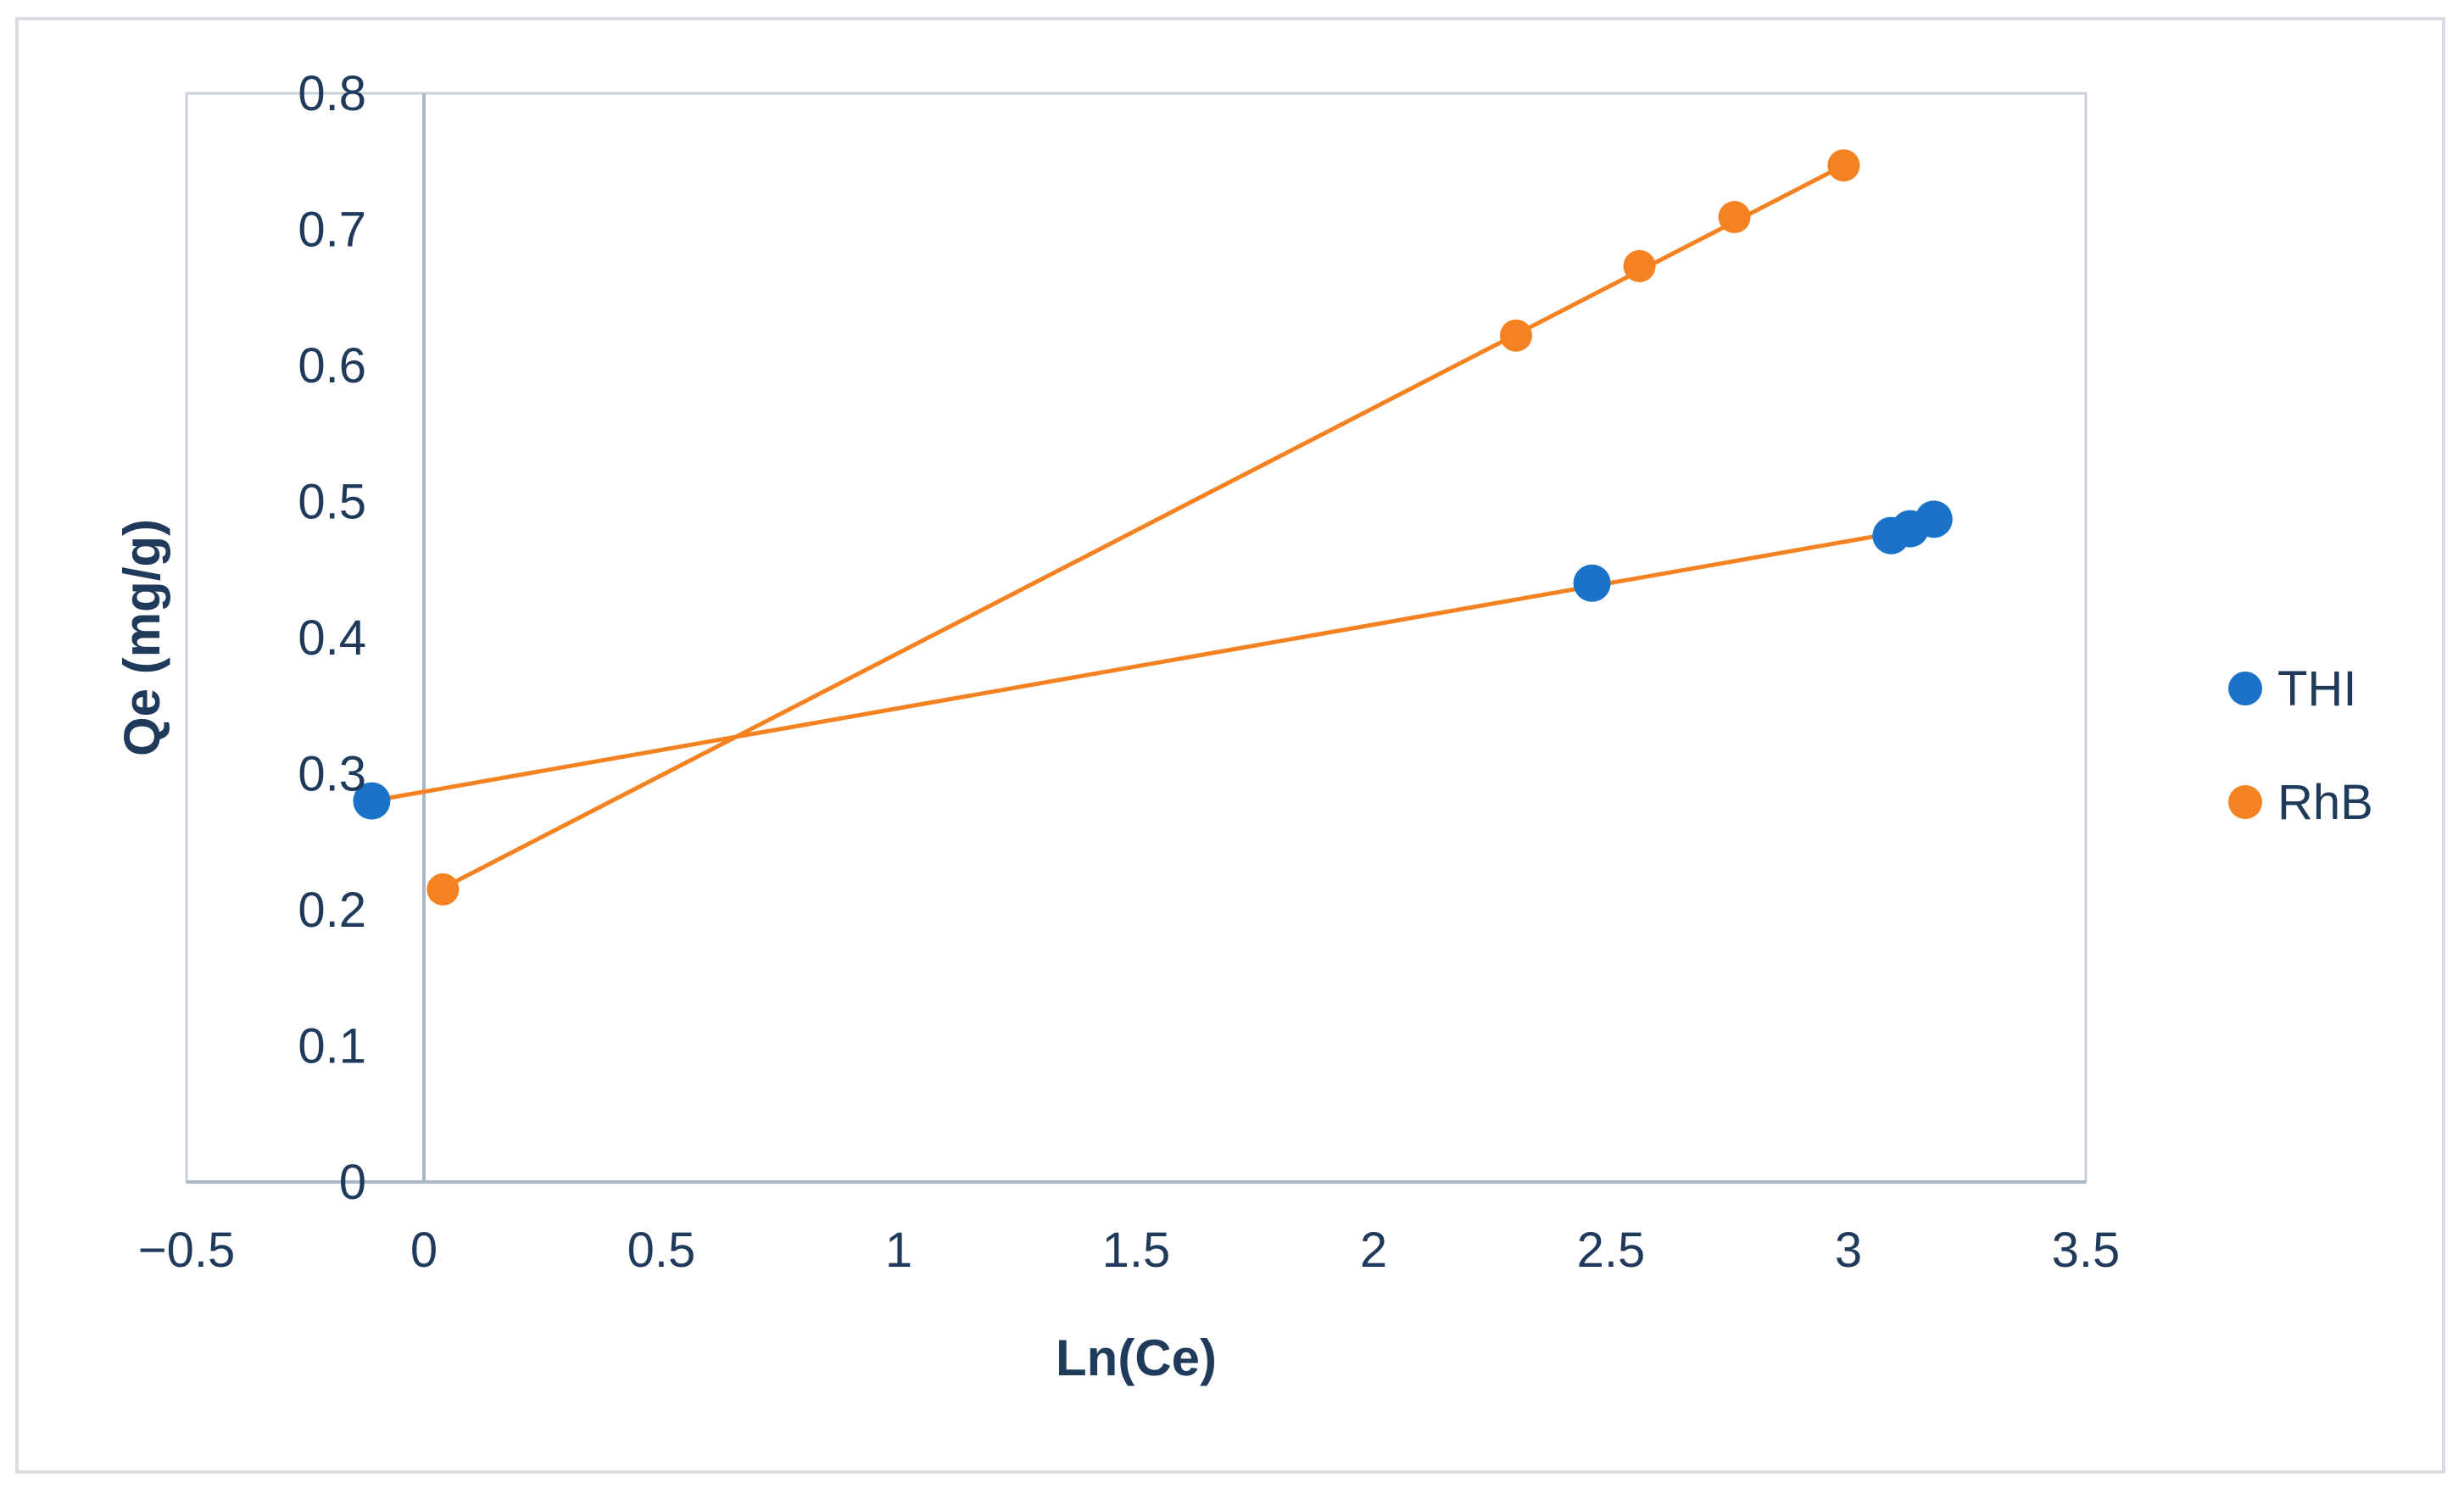 This screenshot has width=2464, height=1494. Describe the element at coordinates (1136, 1358) in the screenshot. I see `x-axis-title: Ln(Ce)` at that location.